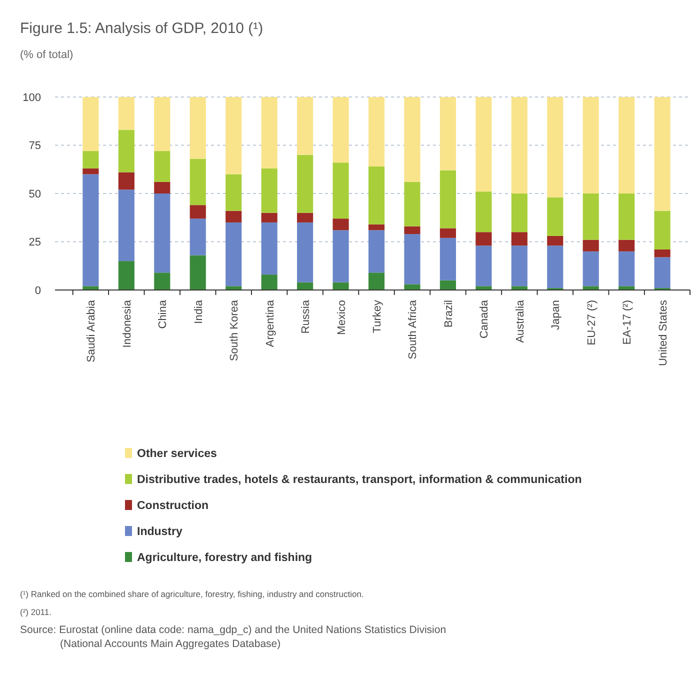  What do you see at coordinates (34, 242) in the screenshot?
I see `y-tick-label: 25` at bounding box center [34, 242].